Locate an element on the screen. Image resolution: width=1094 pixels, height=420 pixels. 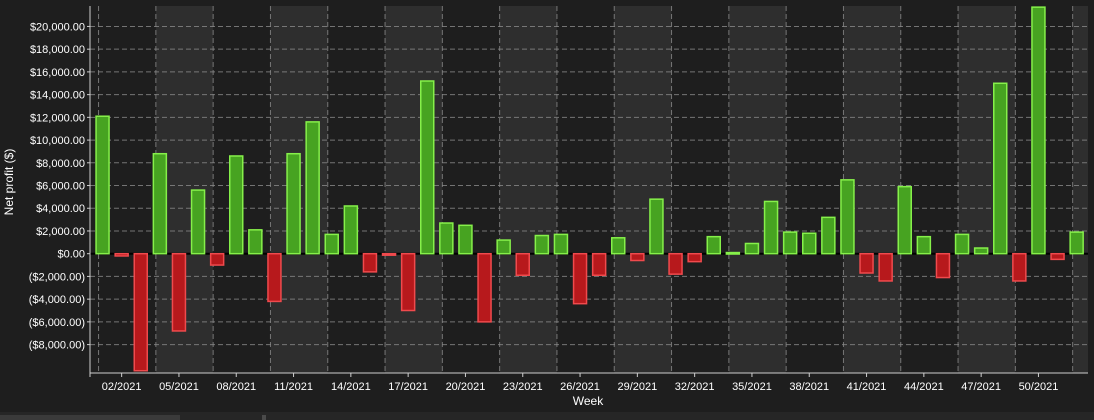
y-axis-title: Net profit ($) is located at coordinates (9, 182).